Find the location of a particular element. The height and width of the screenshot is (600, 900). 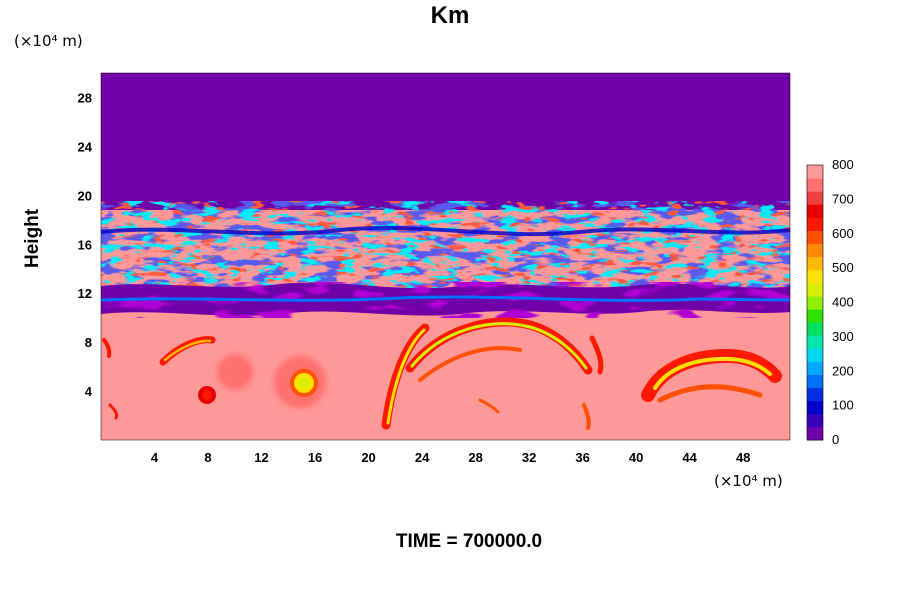

y-tick-label: 28 is located at coordinates (85, 97).